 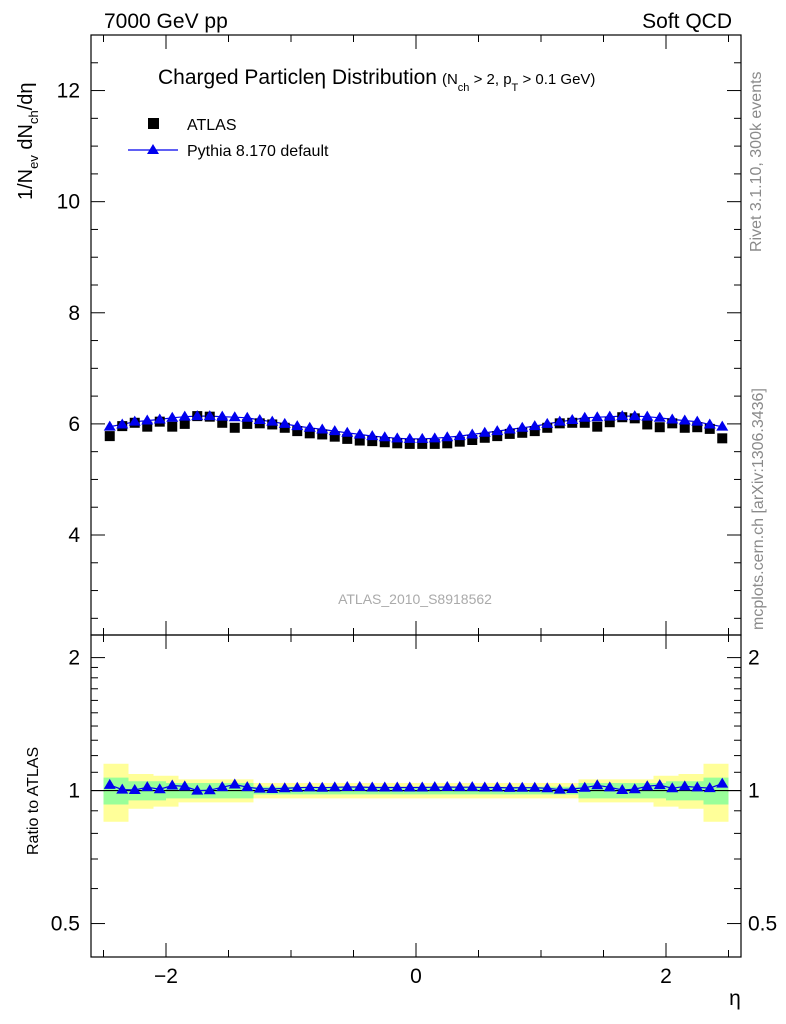 What do you see at coordinates (153, 149) in the screenshot?
I see `legend-pythia-marker` at bounding box center [153, 149].